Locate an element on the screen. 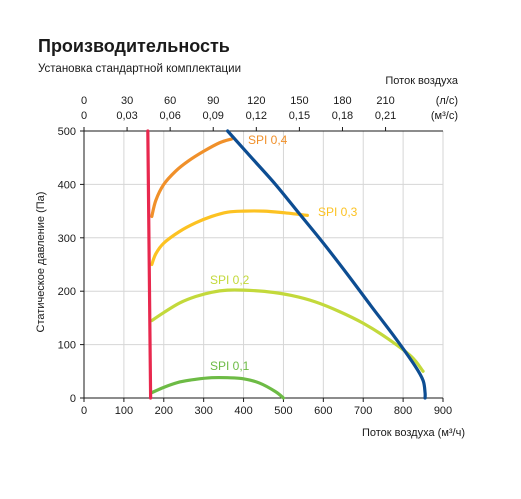 The height and width of the screenshot is (499, 521). top-tick-label-m3s: 0,18 is located at coordinates (342, 116).